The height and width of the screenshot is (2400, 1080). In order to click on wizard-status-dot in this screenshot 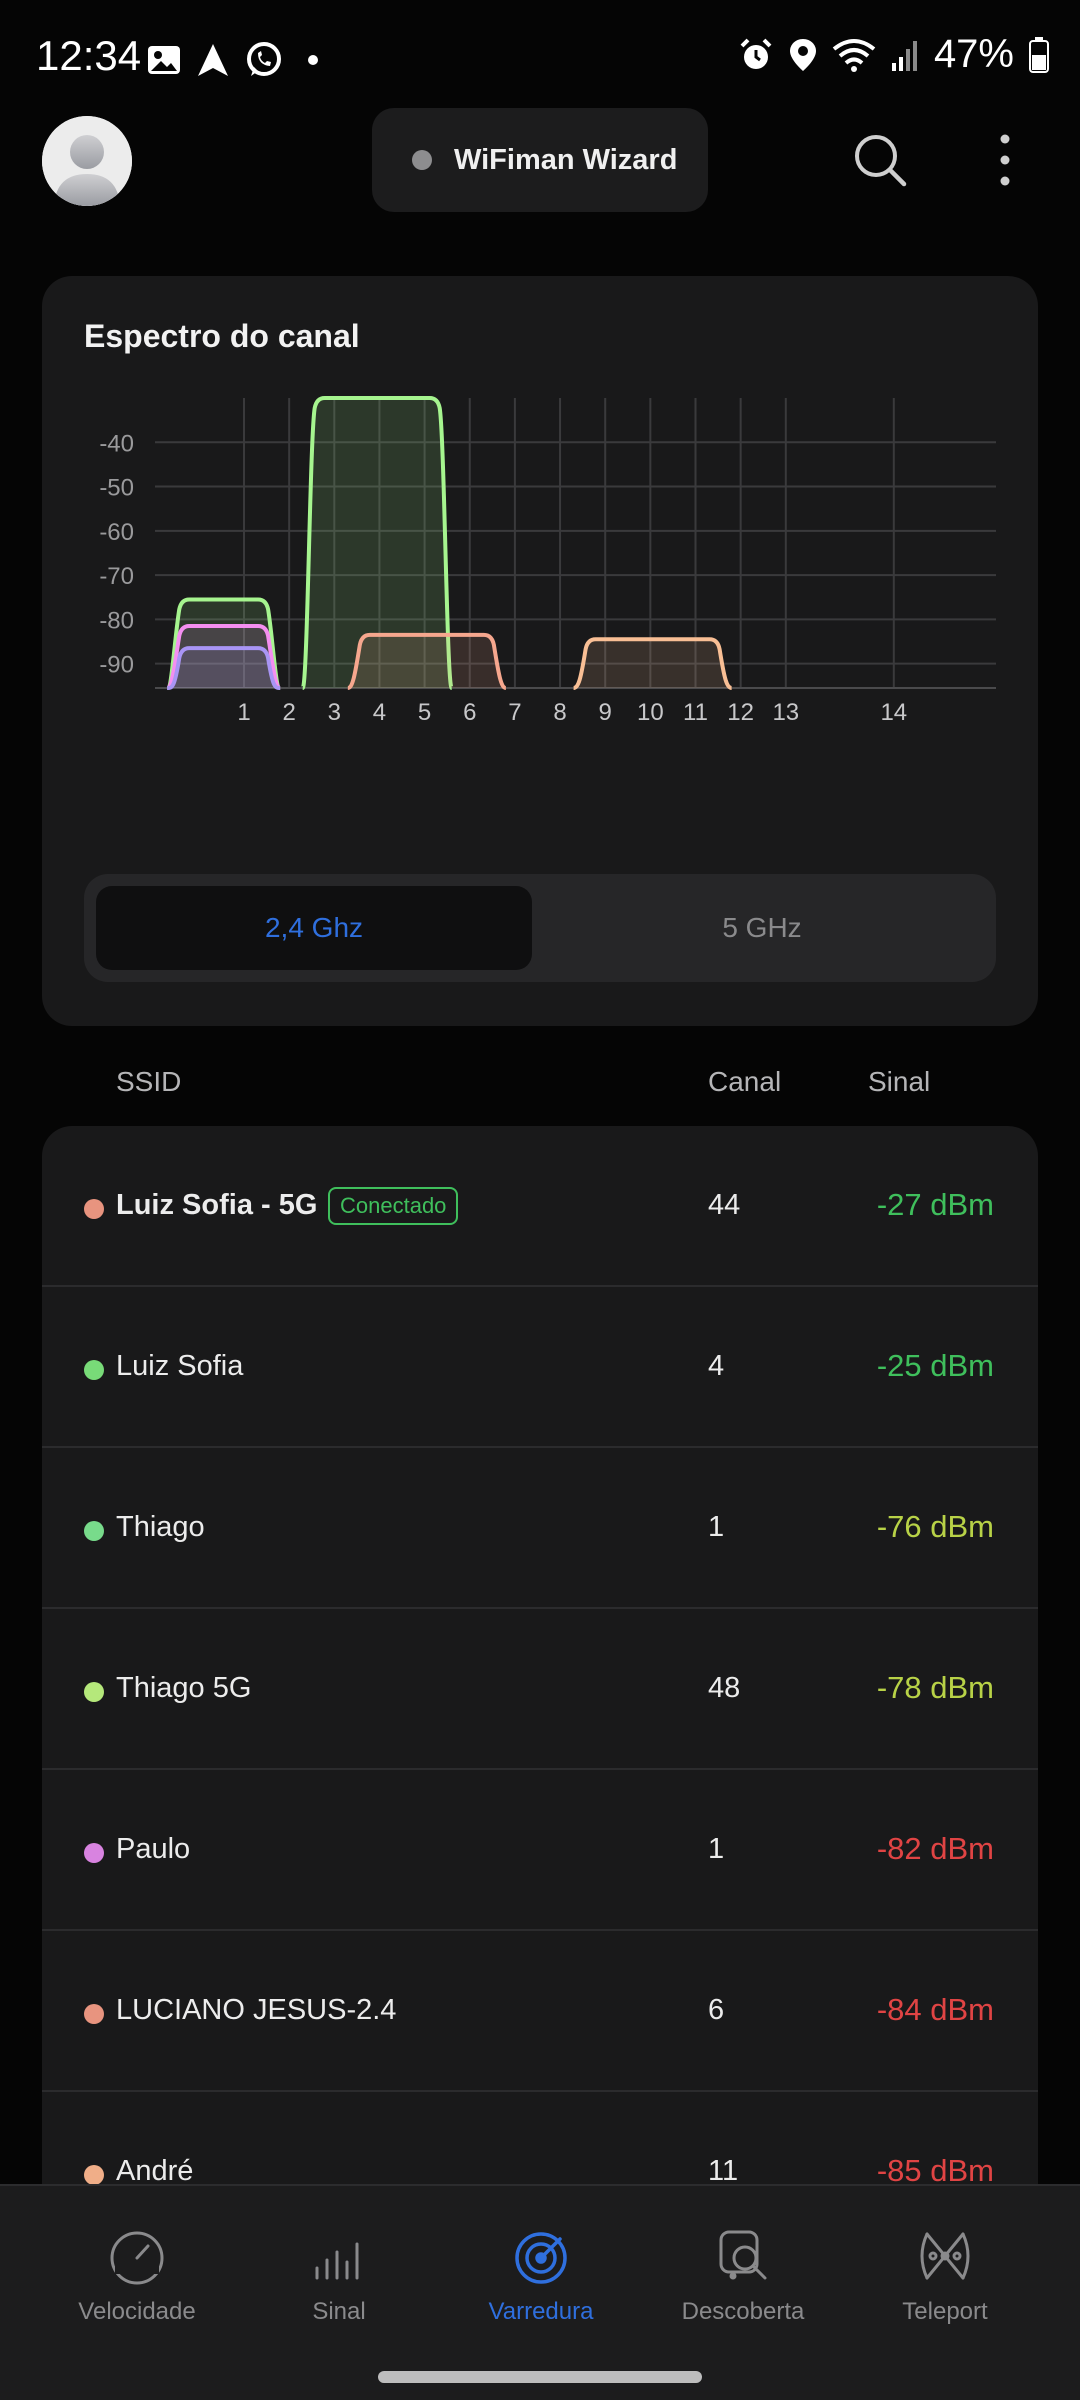, I will do `click(422, 160)`.